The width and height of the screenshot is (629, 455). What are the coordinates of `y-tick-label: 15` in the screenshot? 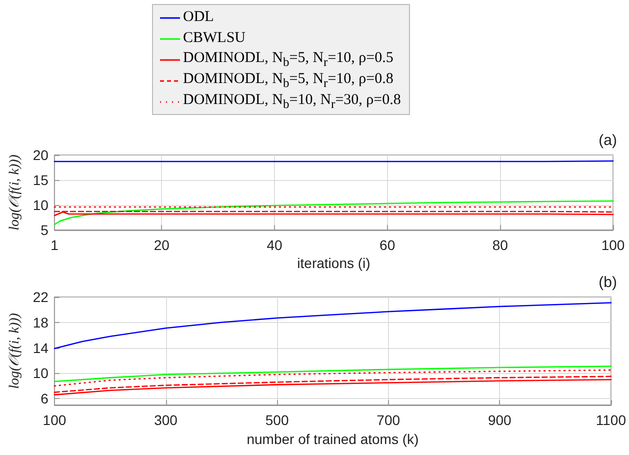 It's located at (40, 180).